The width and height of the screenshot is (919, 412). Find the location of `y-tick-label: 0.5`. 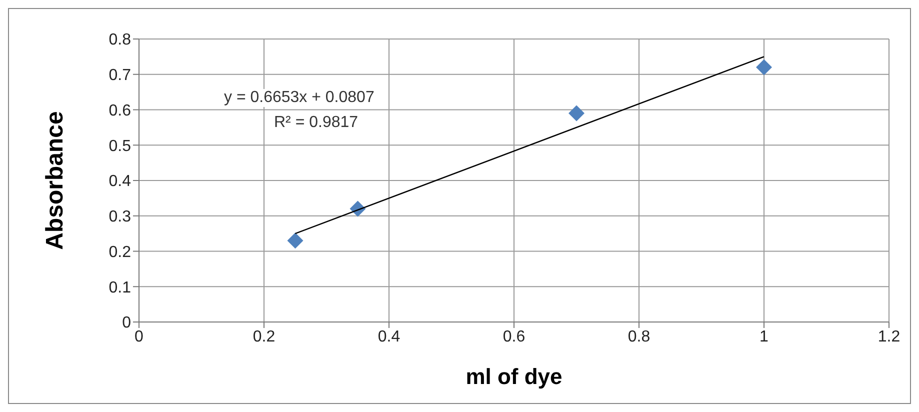

y-tick-label: 0.5 is located at coordinates (120, 146).